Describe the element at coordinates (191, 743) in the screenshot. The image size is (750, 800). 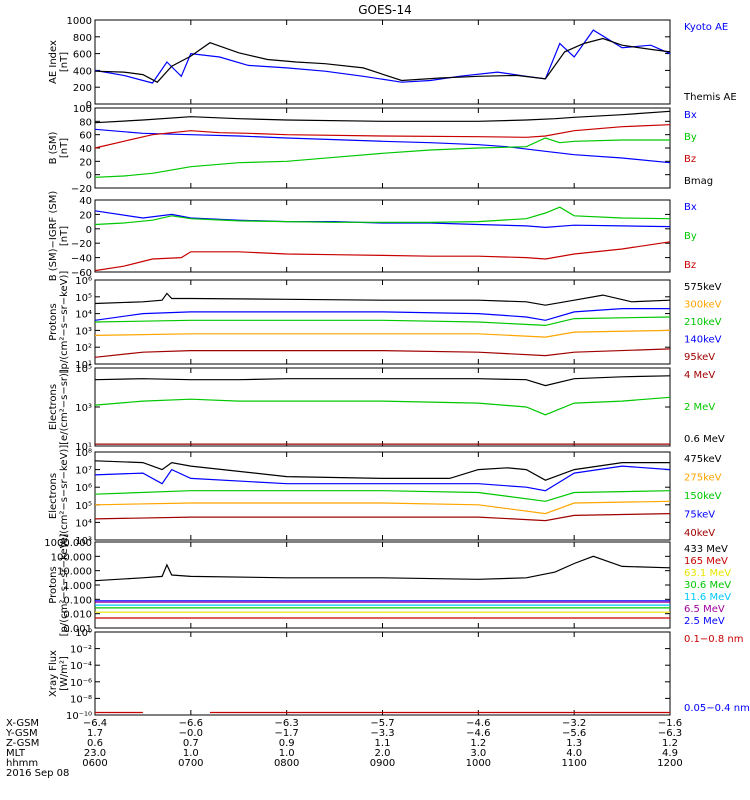
I see `x-axis-value: 0.7` at that location.